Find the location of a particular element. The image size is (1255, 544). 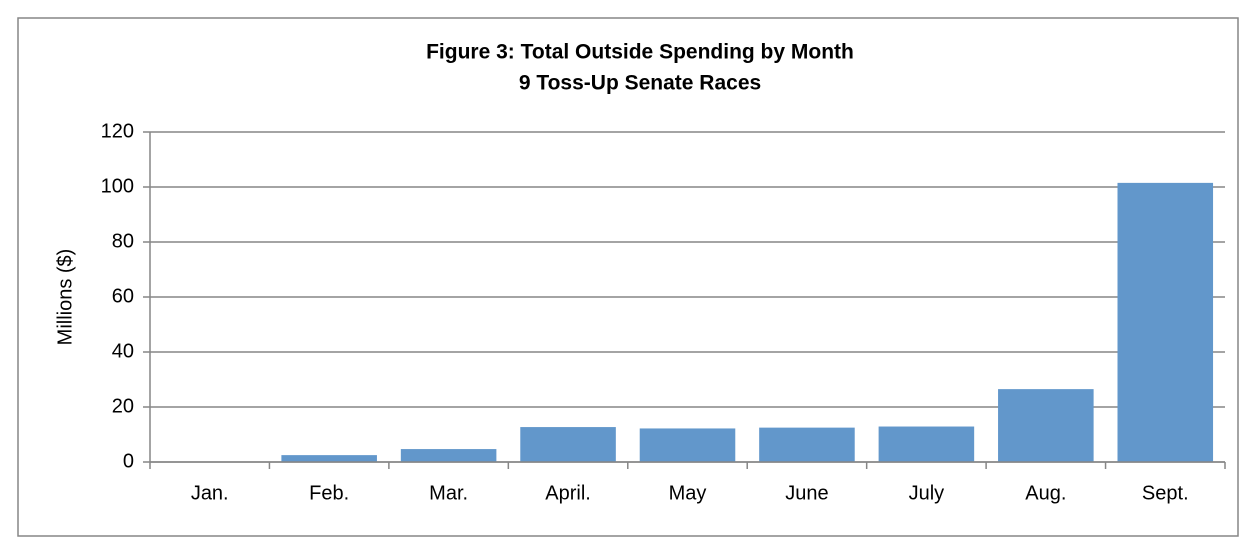

y-tick-label: 0 is located at coordinates (128, 461).